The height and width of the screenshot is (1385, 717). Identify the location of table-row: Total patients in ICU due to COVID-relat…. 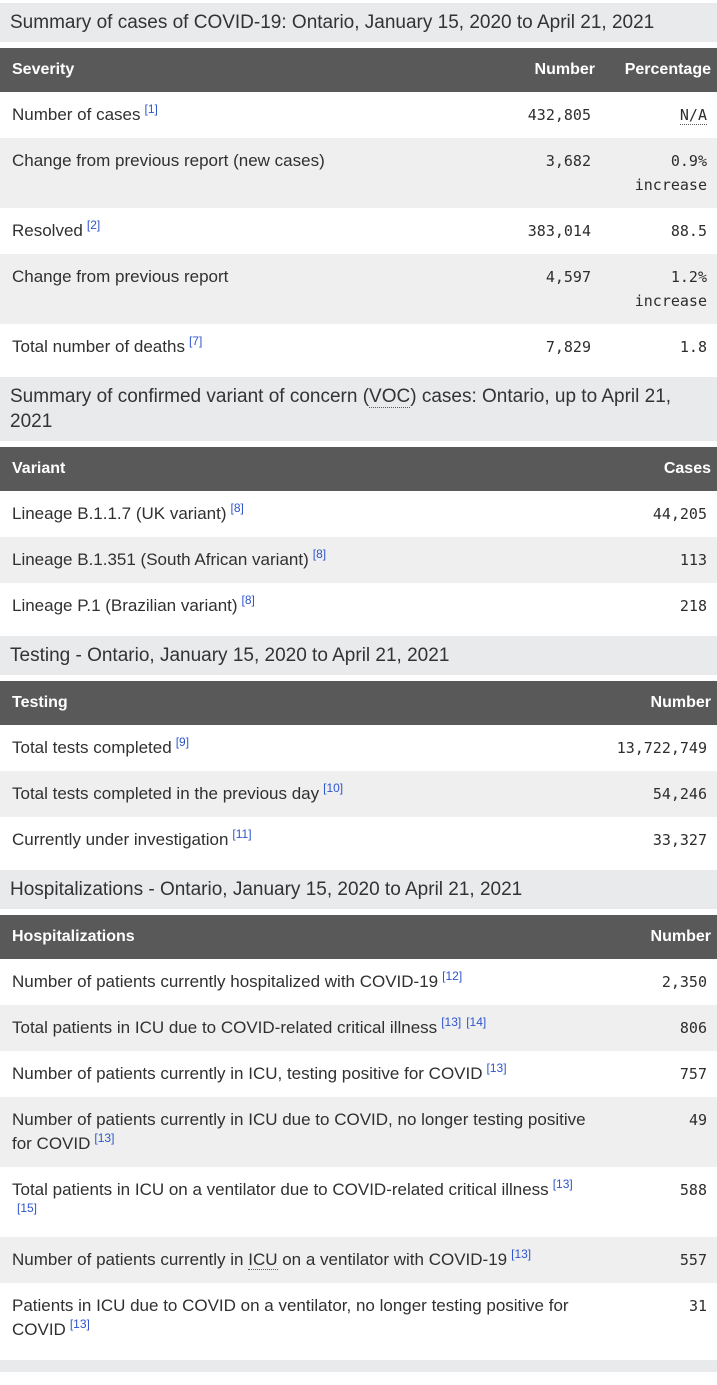
(358, 1028).